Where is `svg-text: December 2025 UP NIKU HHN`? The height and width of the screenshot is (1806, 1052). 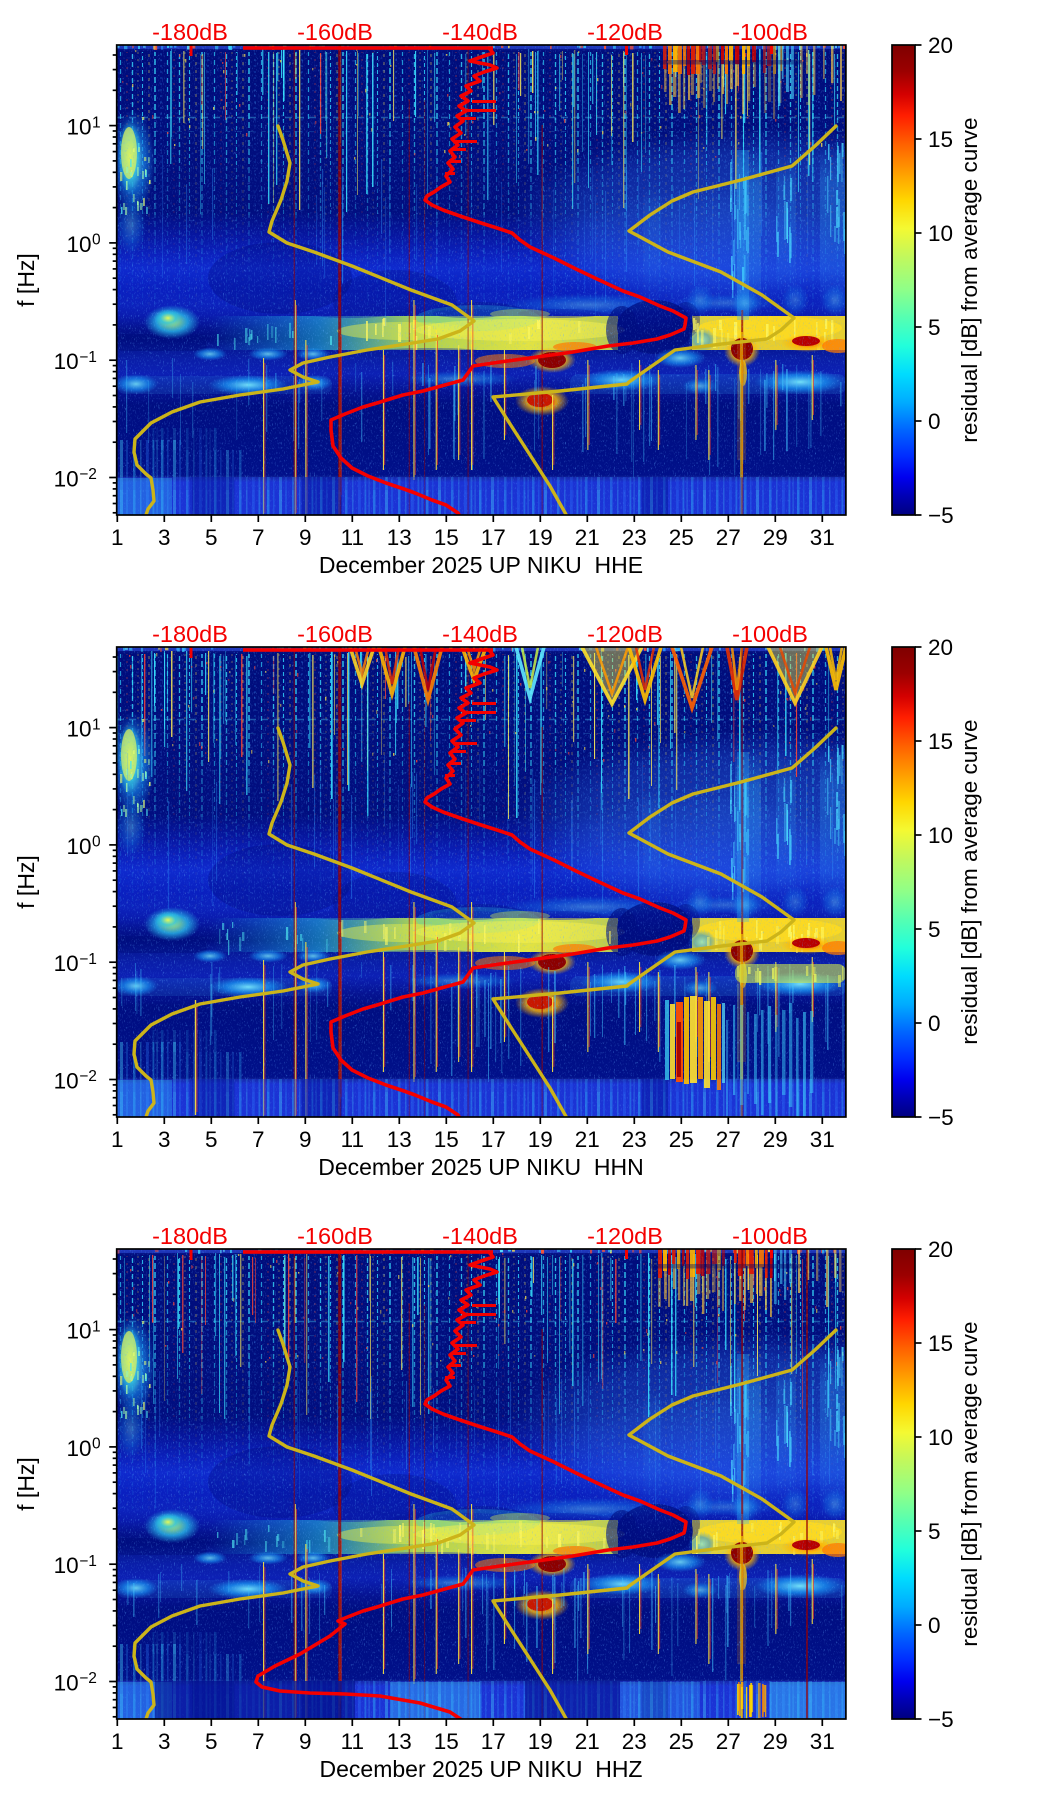 svg-text: December 2025 UP NIKU HHN is located at coordinates (481, 1167).